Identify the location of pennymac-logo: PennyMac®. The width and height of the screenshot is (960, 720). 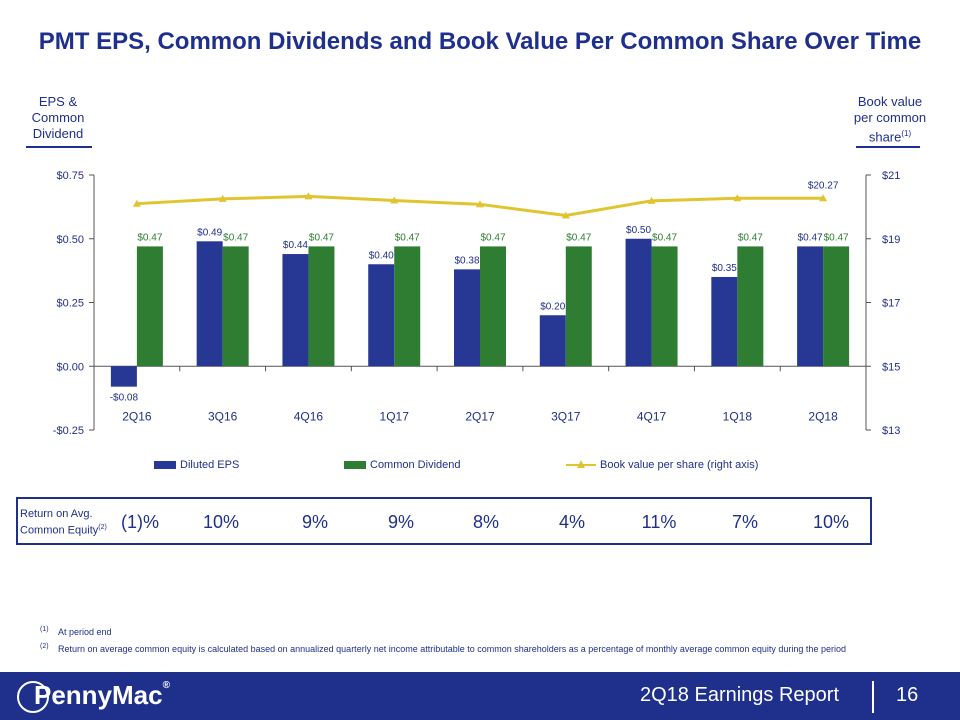
(102, 695).